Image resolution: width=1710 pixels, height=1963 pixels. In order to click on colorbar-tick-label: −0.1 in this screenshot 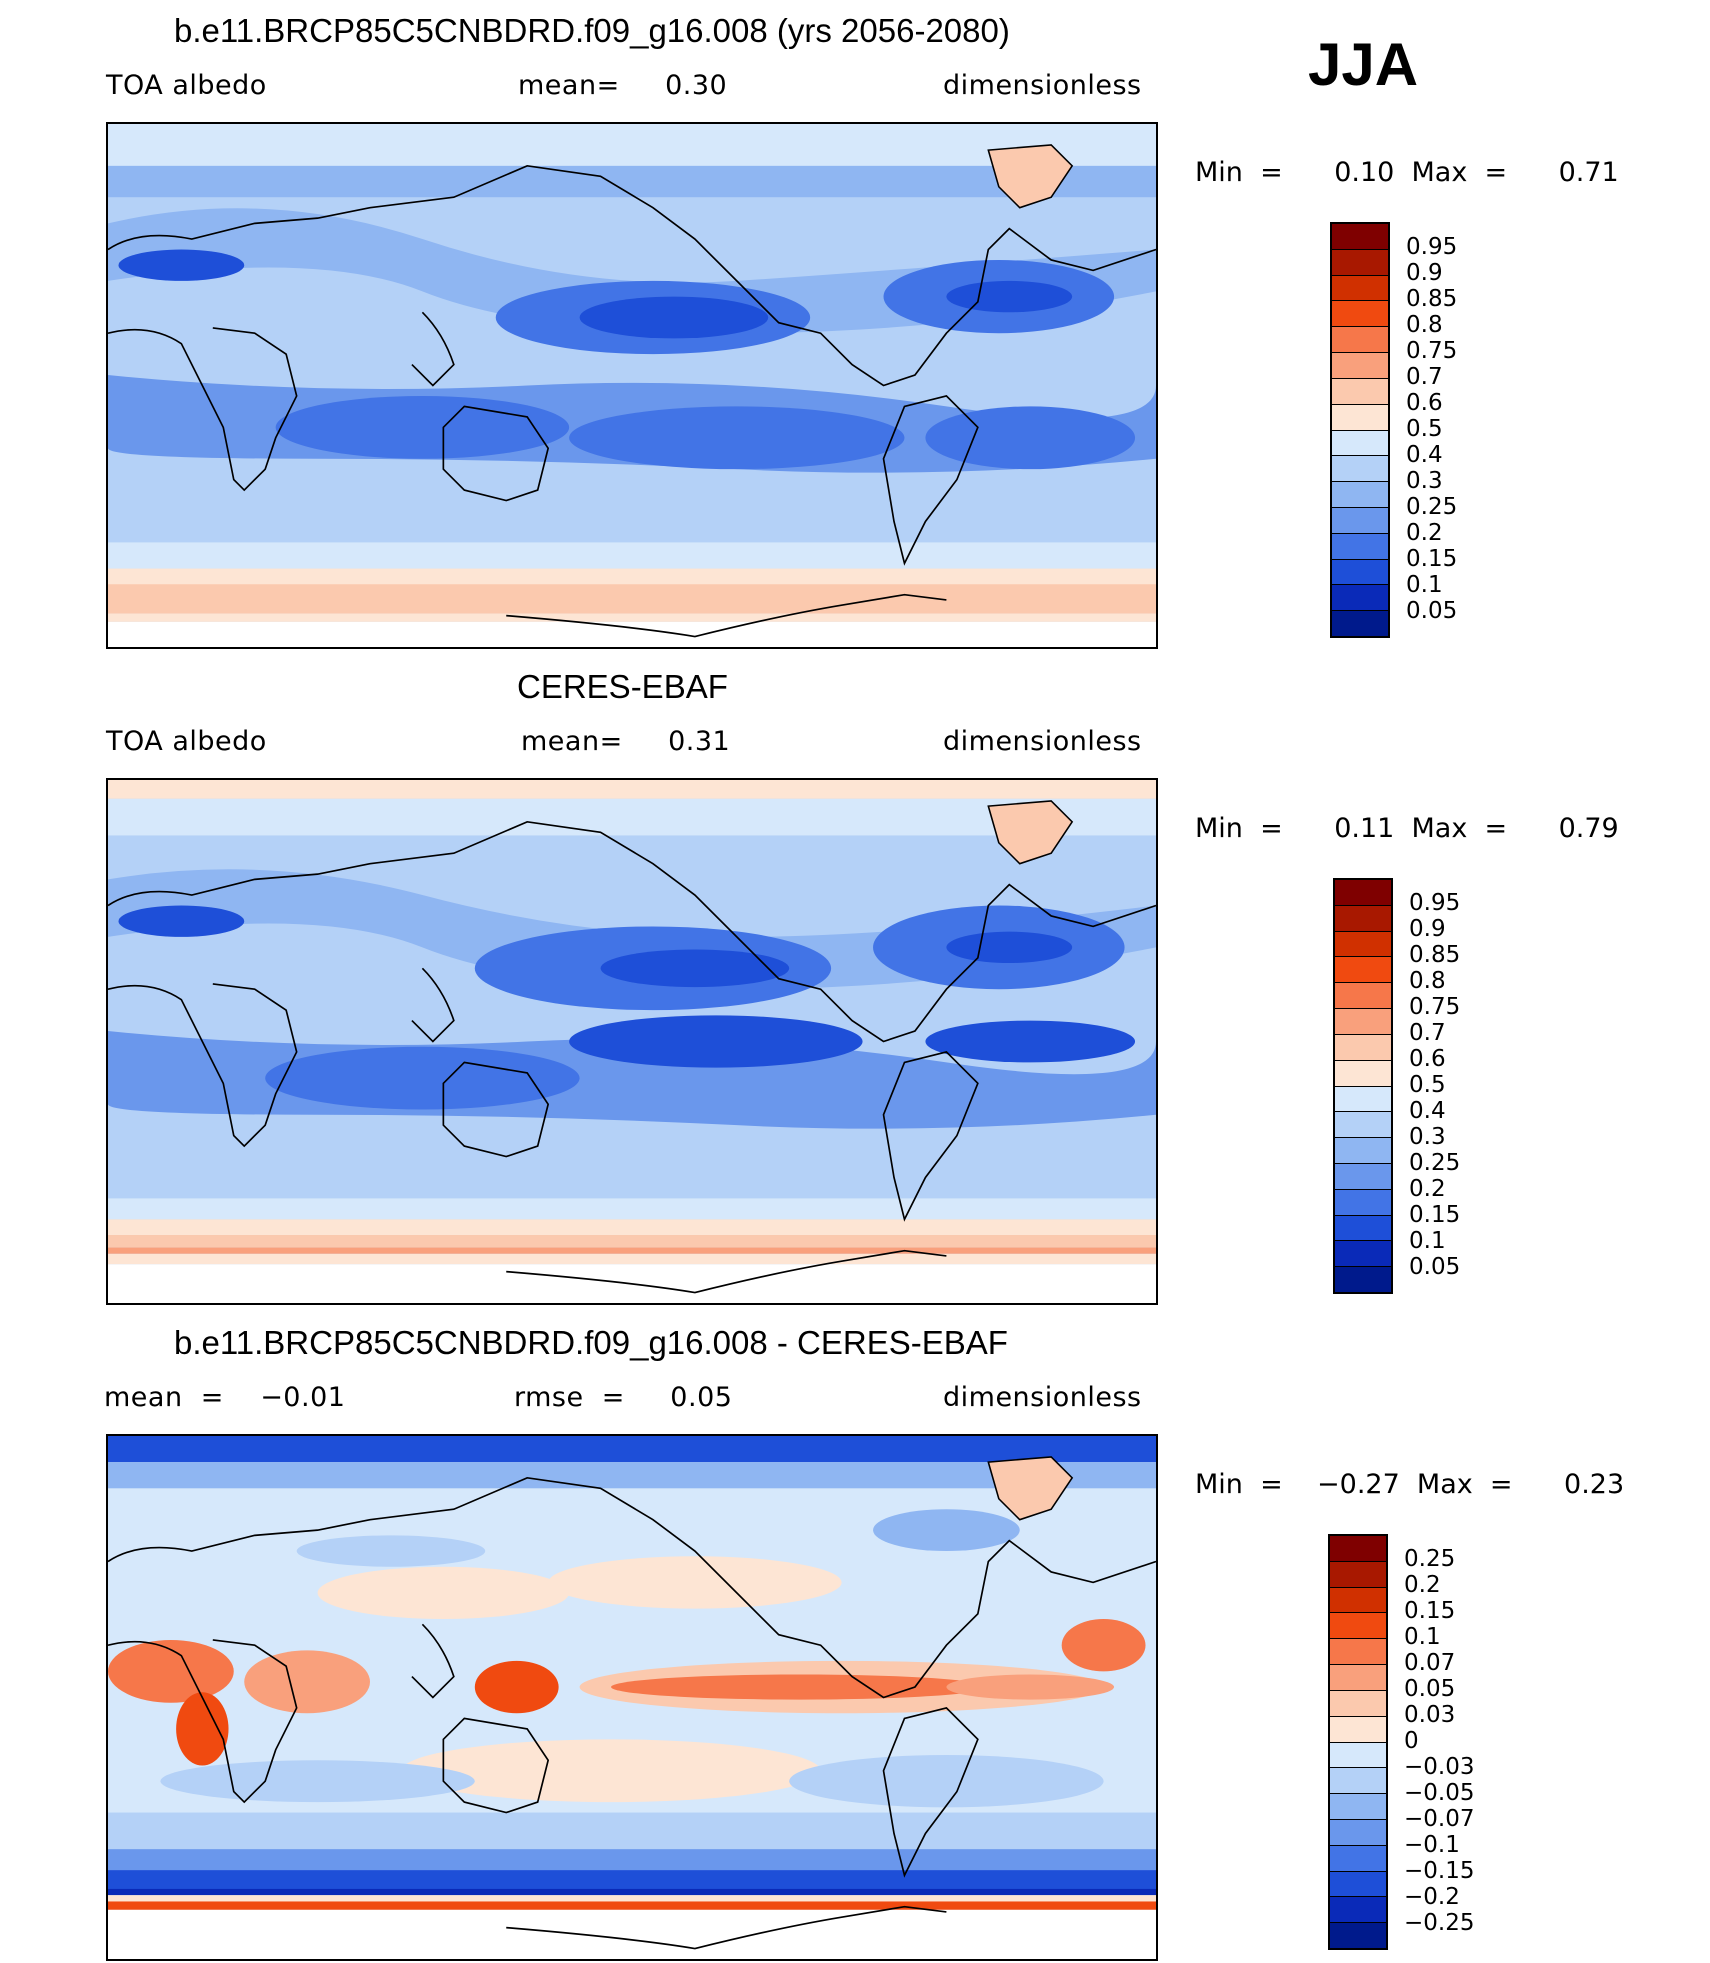, I will do `click(1432, 1845)`.